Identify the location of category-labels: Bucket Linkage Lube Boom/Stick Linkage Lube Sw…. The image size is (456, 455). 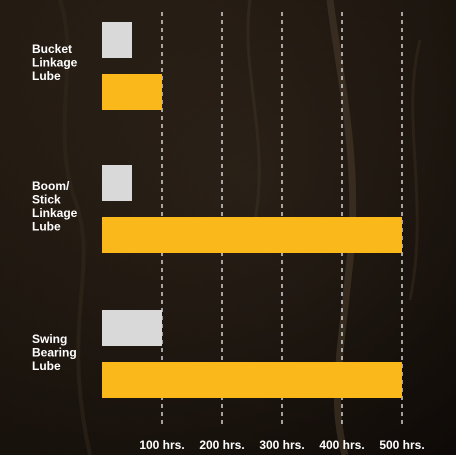
(55, 207).